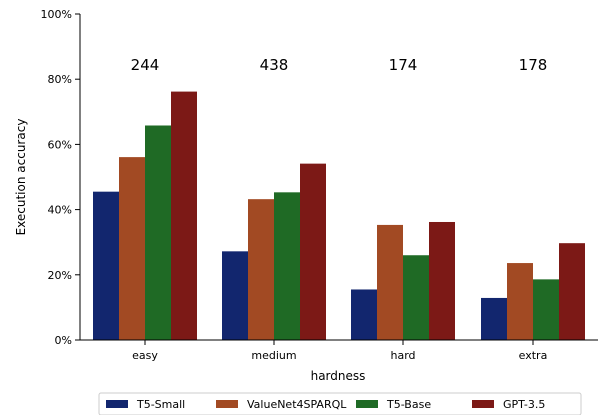  Describe the element at coordinates (339, 65) in the screenshot. I see `group-counts: 244 438 174 178` at that location.